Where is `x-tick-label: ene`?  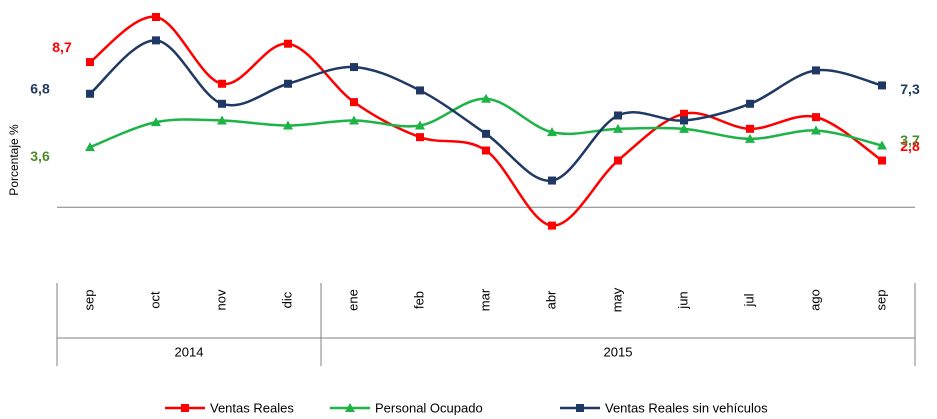
x-tick-label: ene is located at coordinates (352, 300).